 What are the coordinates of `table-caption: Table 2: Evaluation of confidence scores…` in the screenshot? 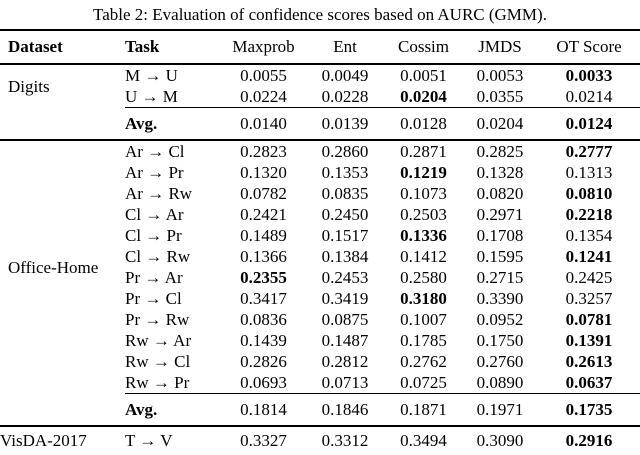 It's located at (320, 14).